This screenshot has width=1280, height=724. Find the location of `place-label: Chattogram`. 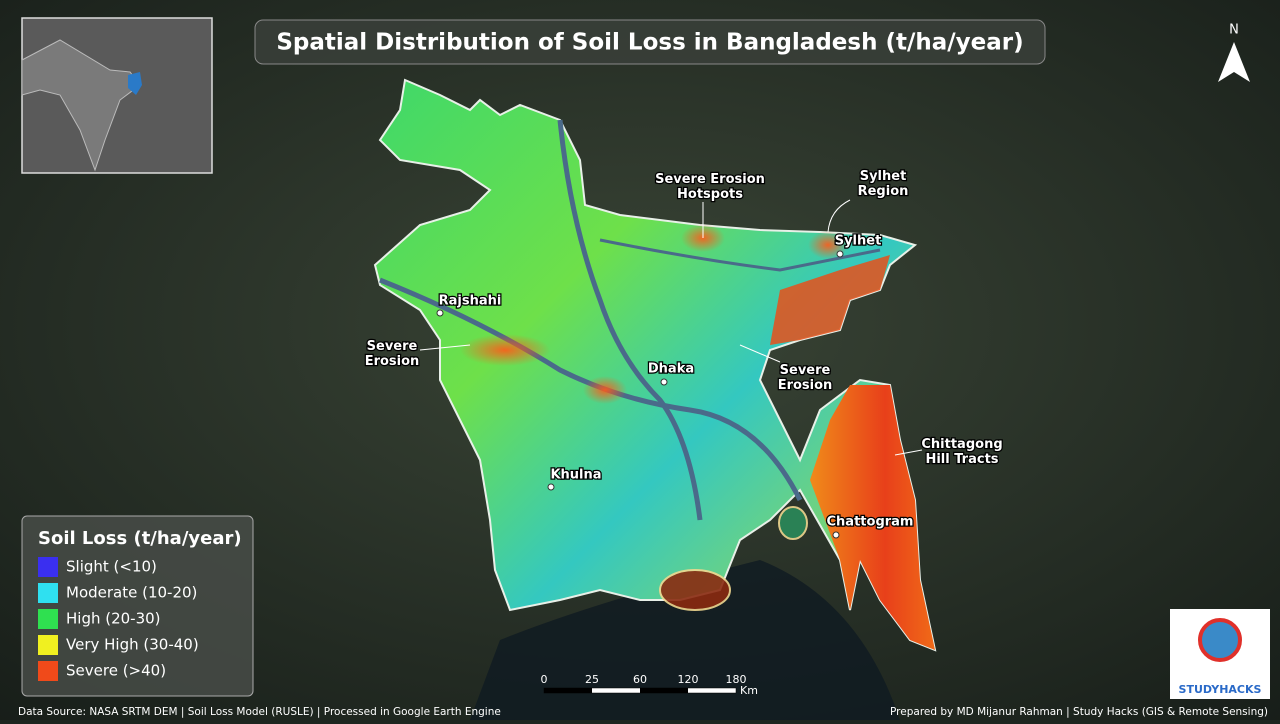

place-label: Chattogram is located at coordinates (870, 522).